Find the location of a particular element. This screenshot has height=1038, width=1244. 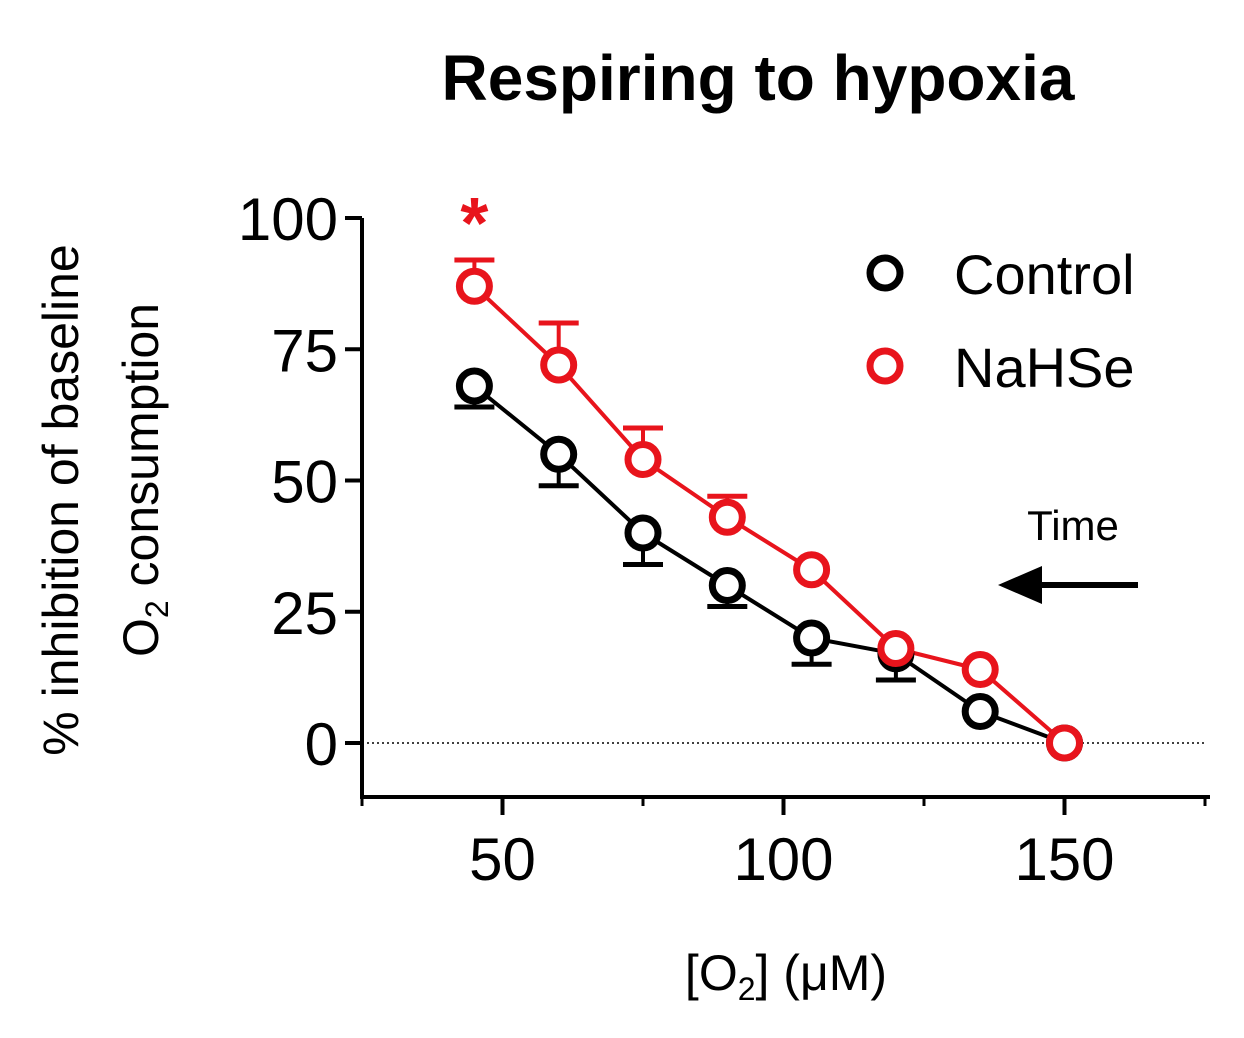

y-tick-label: 100 is located at coordinates (288, 219).